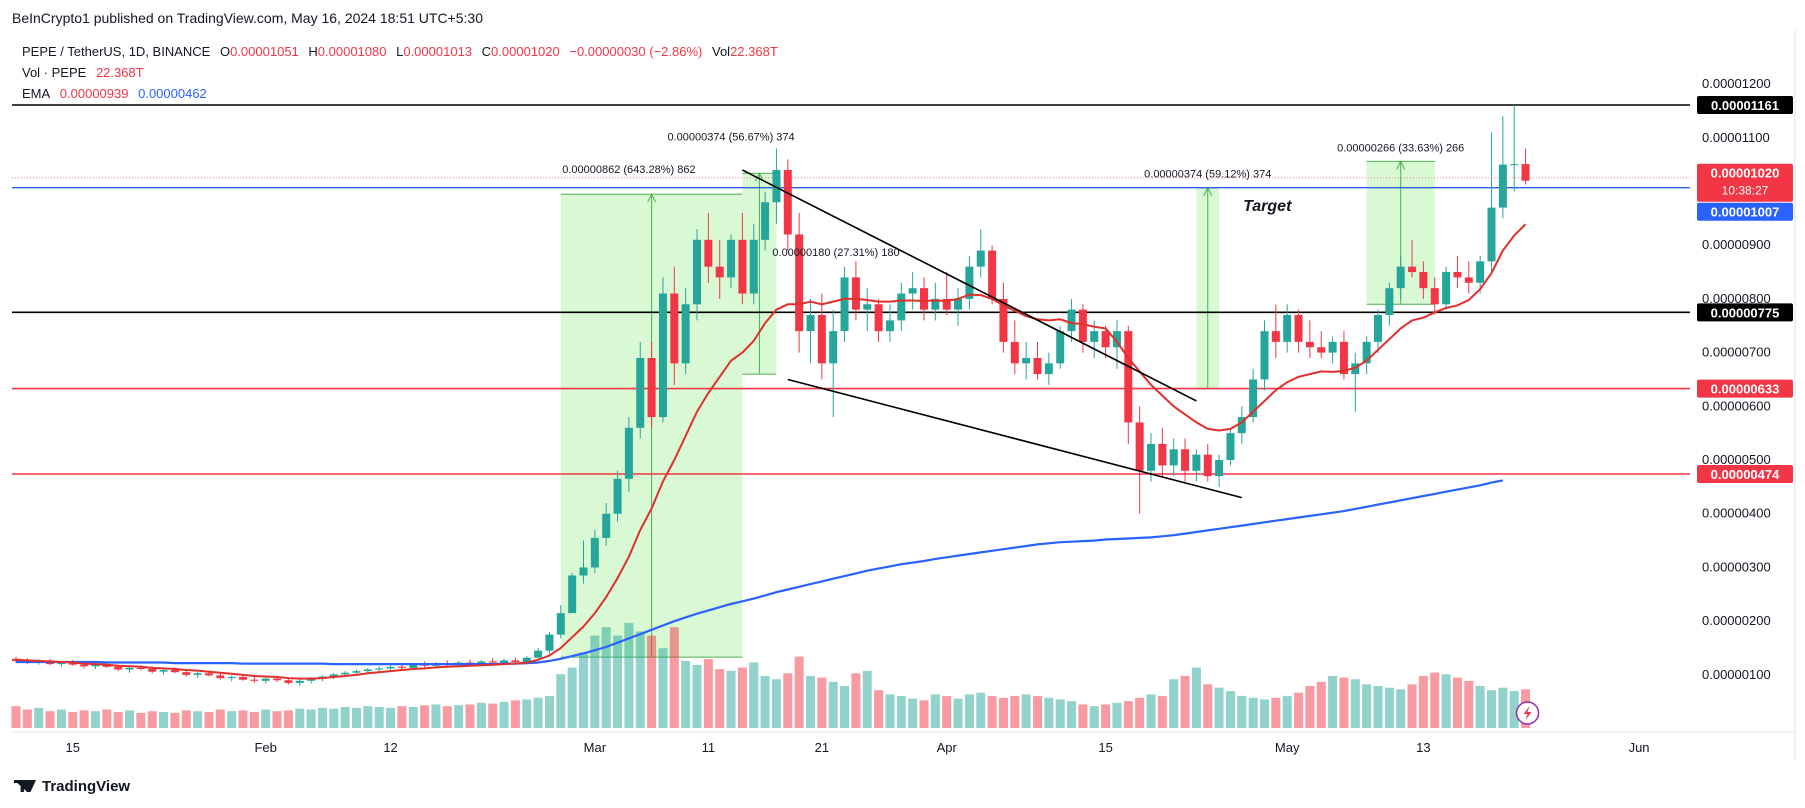 The image size is (1805, 808). What do you see at coordinates (1736, 459) in the screenshot?
I see `y-tick-label: 0.00000500` at bounding box center [1736, 459].